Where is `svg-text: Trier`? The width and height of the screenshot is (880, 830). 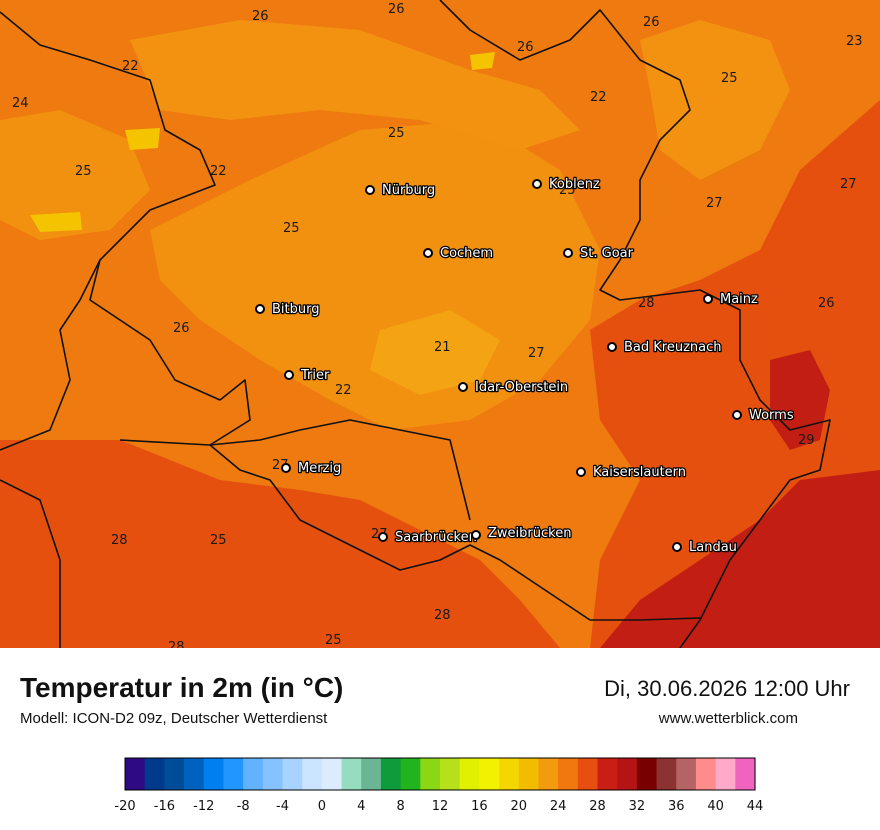
svg-text: Trier is located at coordinates (315, 375).